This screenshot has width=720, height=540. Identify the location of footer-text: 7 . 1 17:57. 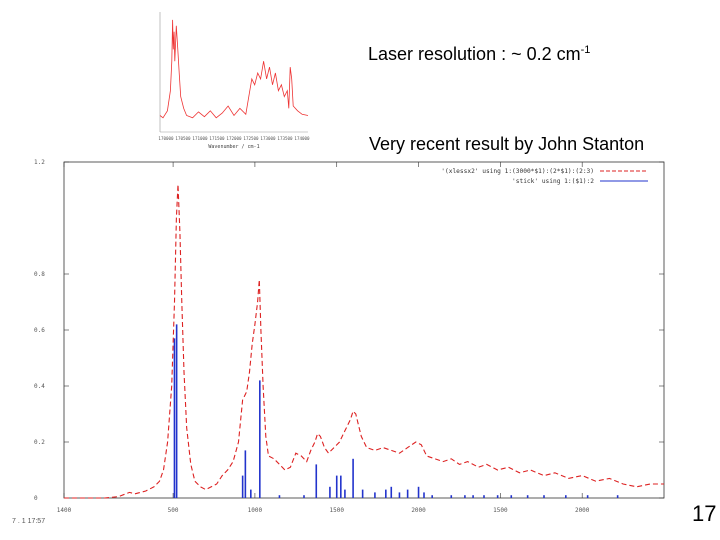
(29, 521).